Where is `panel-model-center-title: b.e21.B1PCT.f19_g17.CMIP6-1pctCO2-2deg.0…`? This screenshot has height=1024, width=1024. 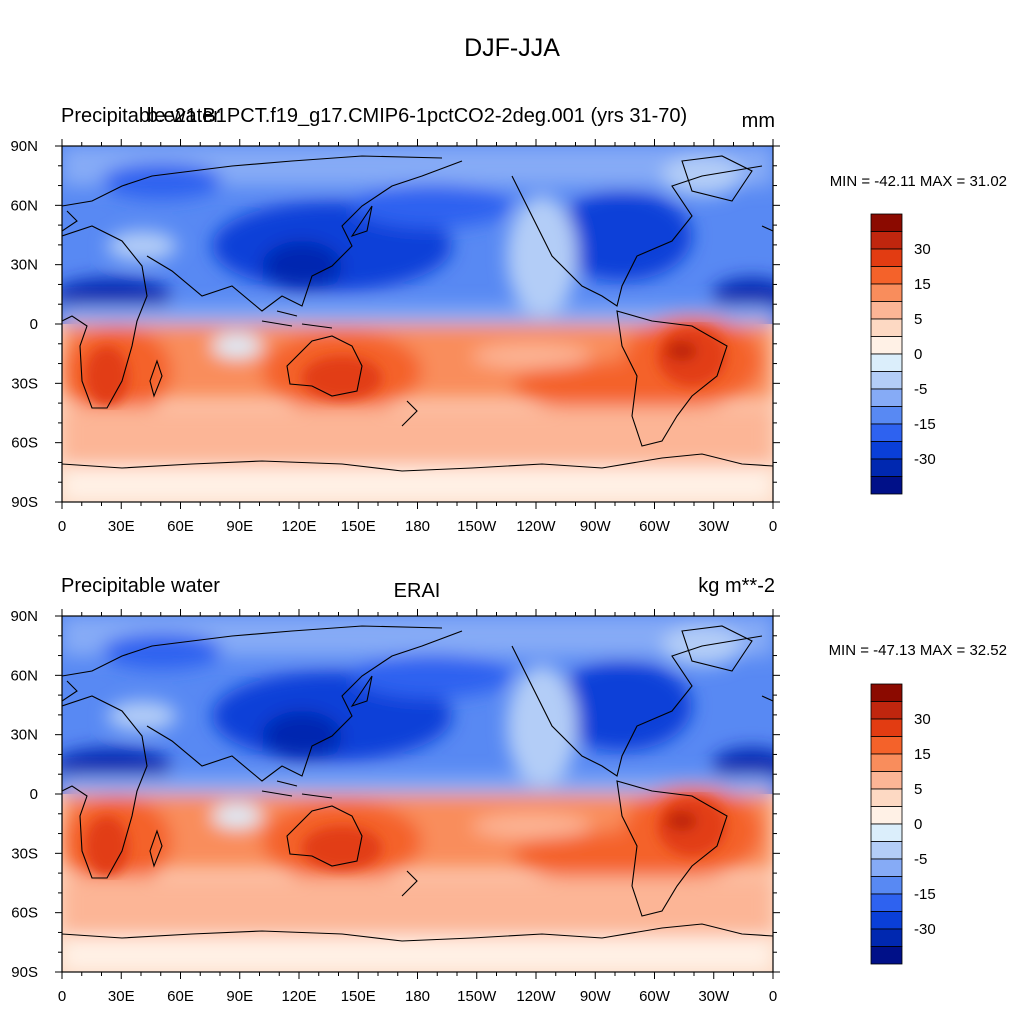
panel-model-center-title: b.e21.B1PCT.f19_g17.CMIP6-1pctCO2-2deg.0… is located at coordinates (417, 116).